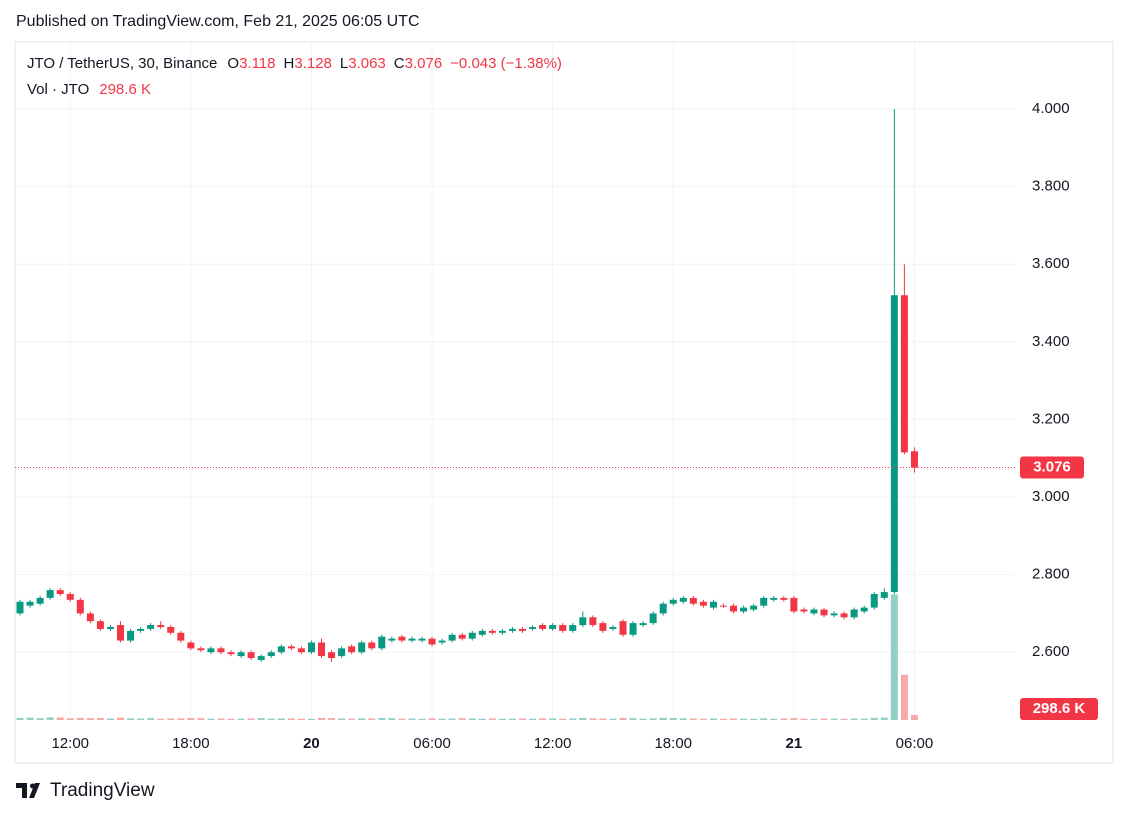 This screenshot has width=1128, height=817. Describe the element at coordinates (794, 743) in the screenshot. I see `x-tick-label: 21` at that location.